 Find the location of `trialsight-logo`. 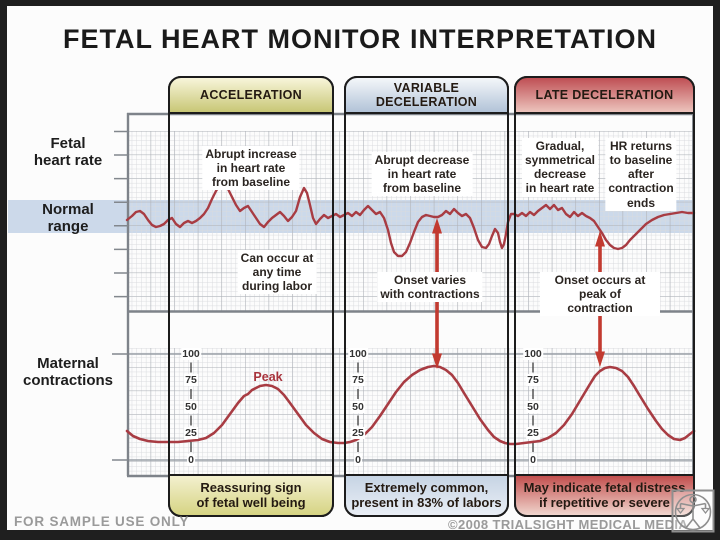

trialsight-logo is located at coordinates (693, 511).